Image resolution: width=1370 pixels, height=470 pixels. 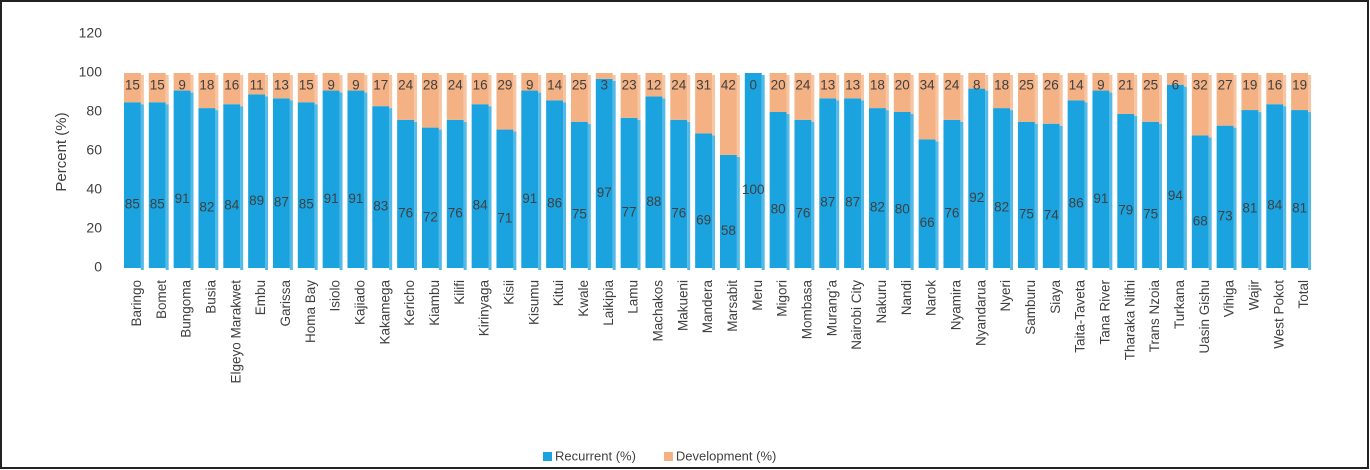 I want to click on data-label: 25, so click(x=1026, y=85).